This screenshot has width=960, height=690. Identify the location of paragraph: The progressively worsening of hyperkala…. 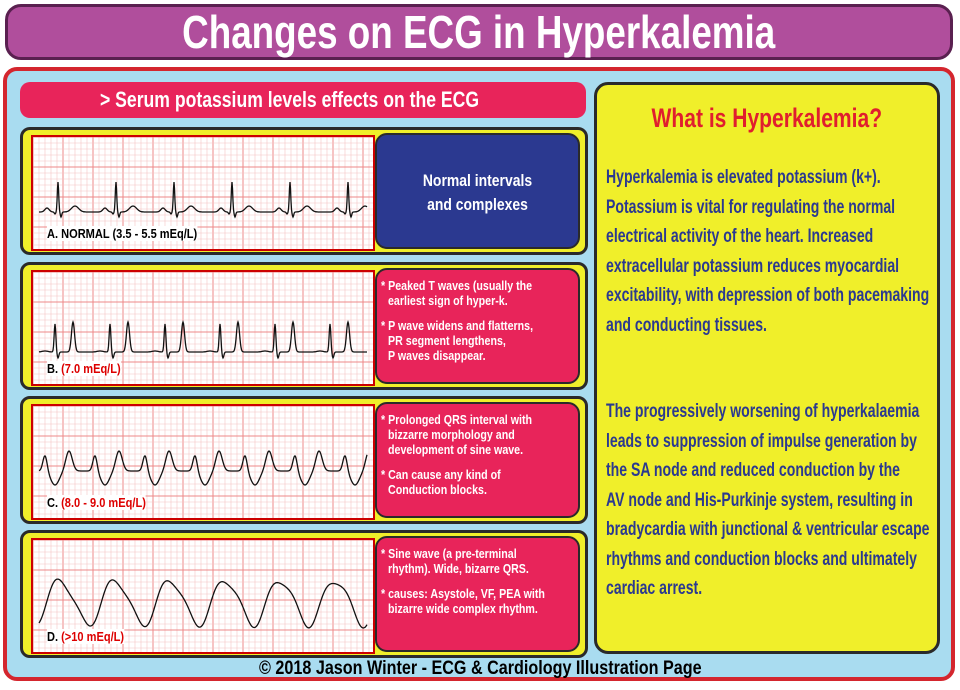
(783, 500).